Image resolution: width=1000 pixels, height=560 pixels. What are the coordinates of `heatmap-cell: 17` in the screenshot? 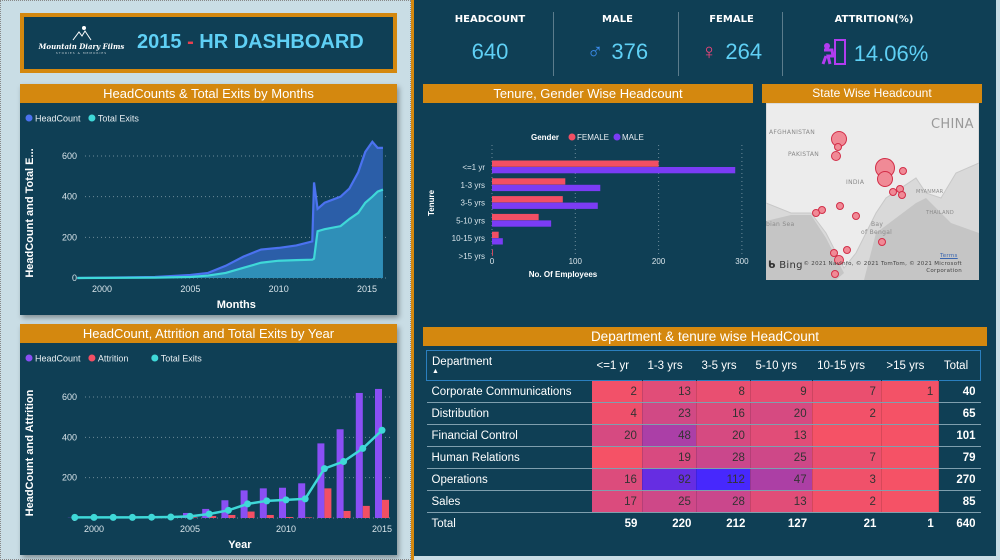 It's located at (617, 501).